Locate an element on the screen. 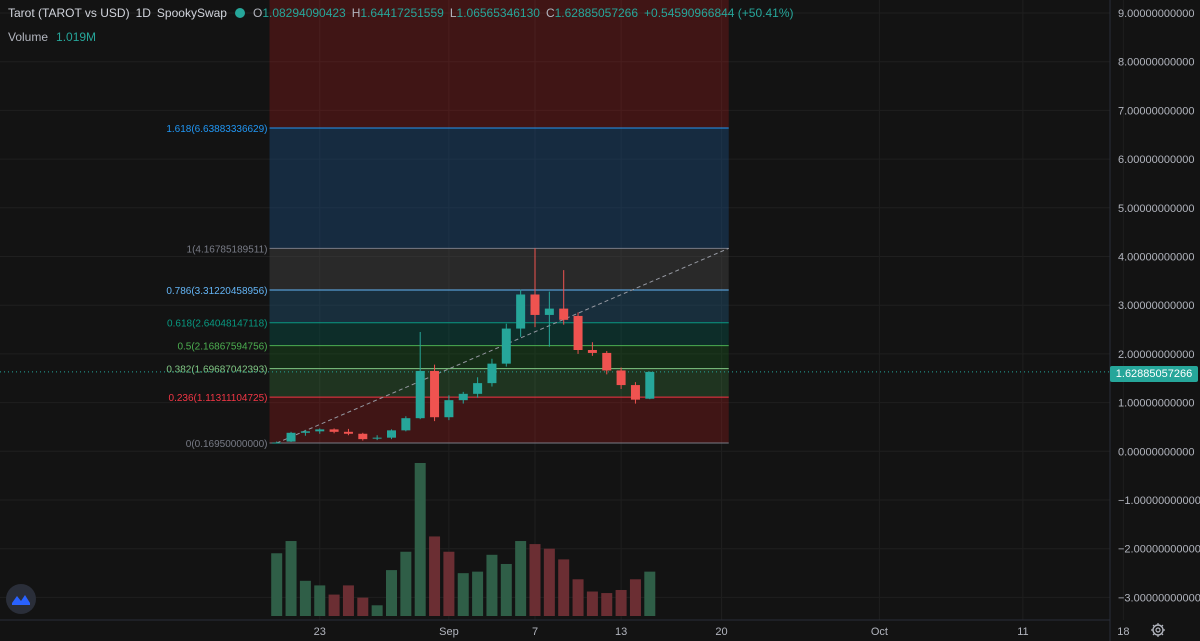 The width and height of the screenshot is (1200, 641). price-tick-label: −3.00000000000 is located at coordinates (1159, 598).